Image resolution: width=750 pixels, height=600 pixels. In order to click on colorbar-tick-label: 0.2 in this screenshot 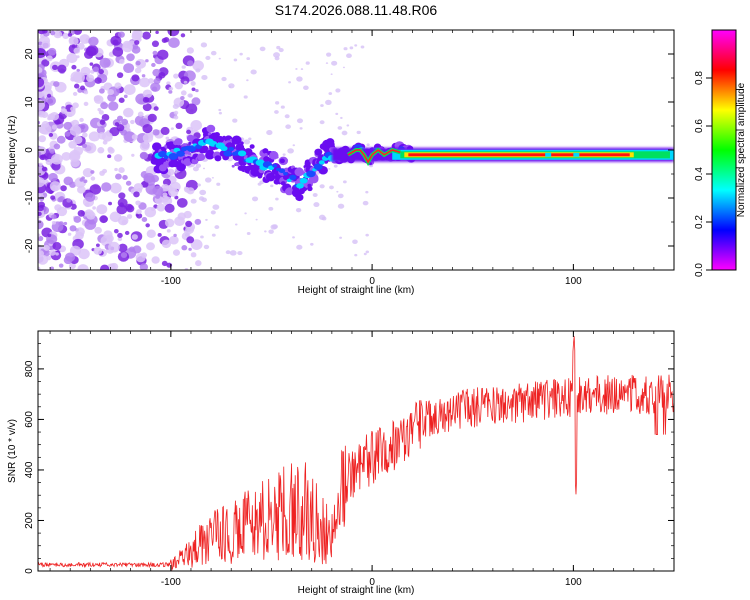, I will do `click(699, 222)`.